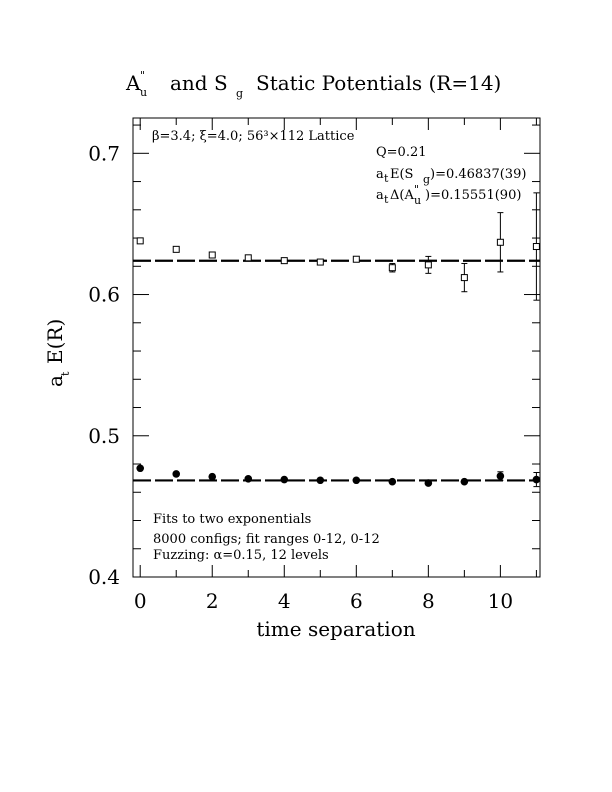 Image resolution: width=612 pixels, height=792 pixels. Describe the element at coordinates (55, 341) in the screenshot. I see `ylabel-rest: E(R)` at that location.